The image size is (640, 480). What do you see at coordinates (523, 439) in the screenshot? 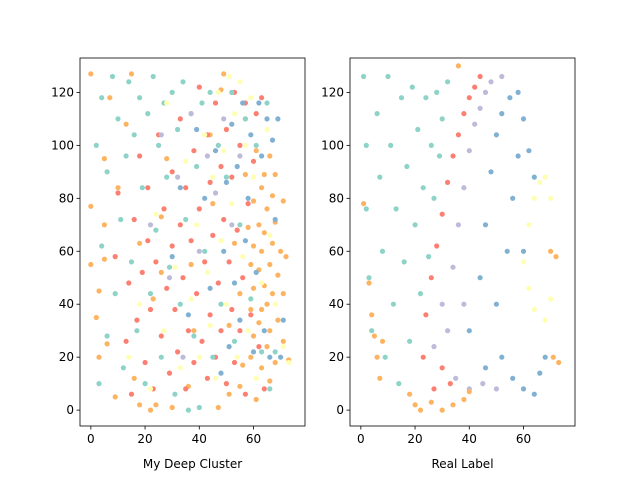
I see `x-tick-label: 60` at bounding box center [523, 439].